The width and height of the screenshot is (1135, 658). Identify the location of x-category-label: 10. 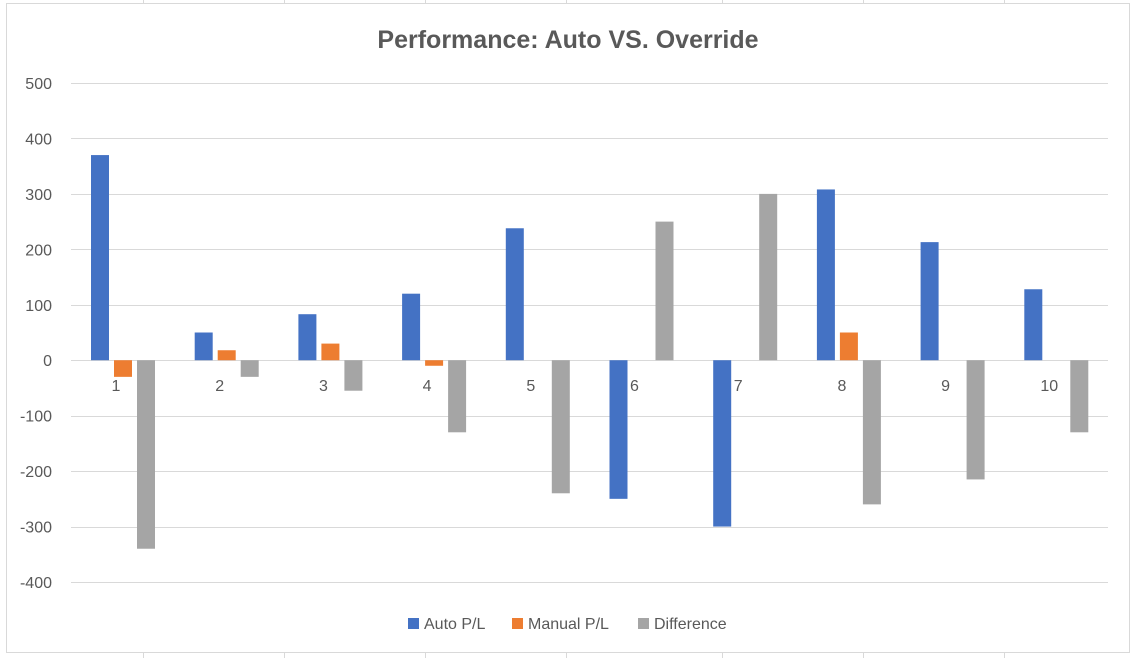
(1049, 386).